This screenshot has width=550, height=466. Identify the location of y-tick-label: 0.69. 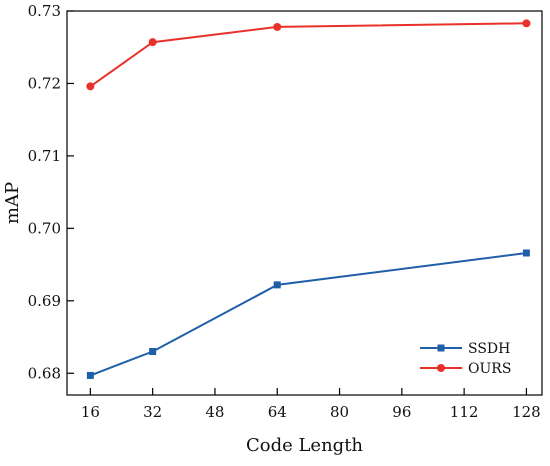
(44, 301).